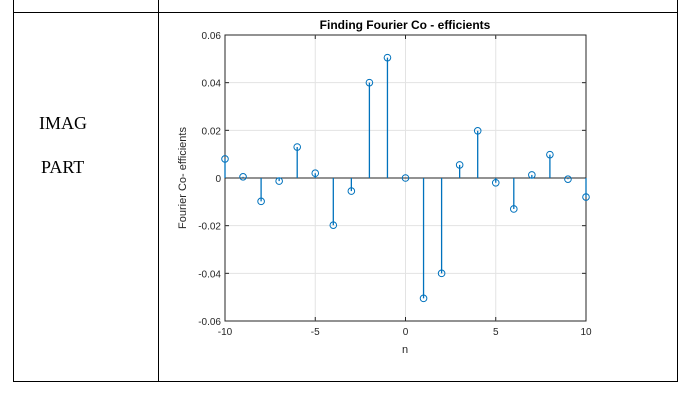  What do you see at coordinates (63, 167) in the screenshot?
I see `row-label-part: PART` at bounding box center [63, 167].